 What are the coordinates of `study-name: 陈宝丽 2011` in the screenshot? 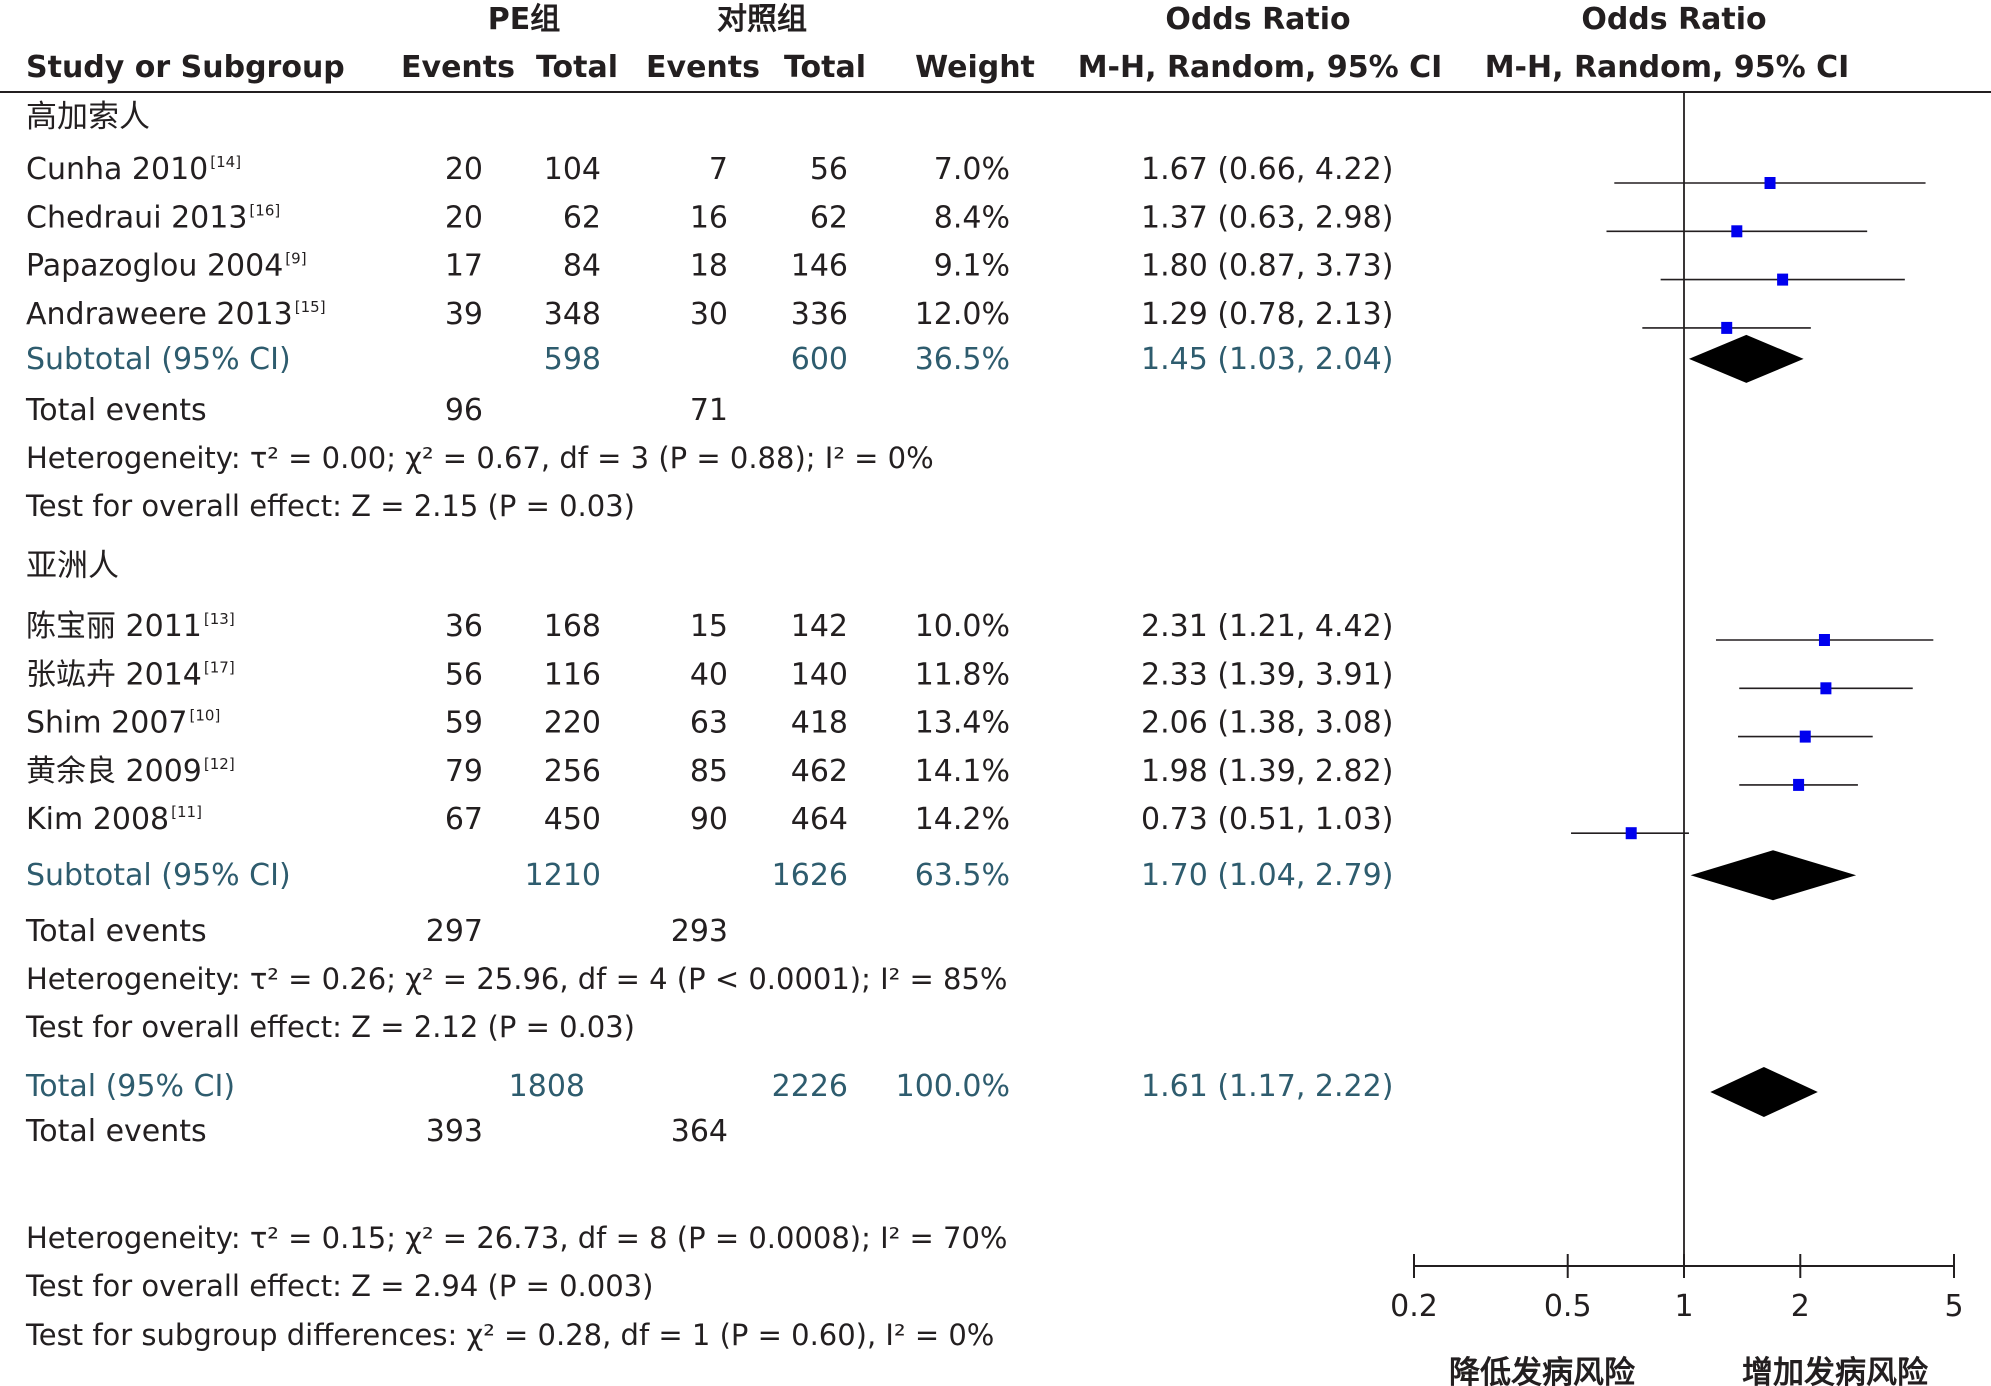 It's located at (114, 626).